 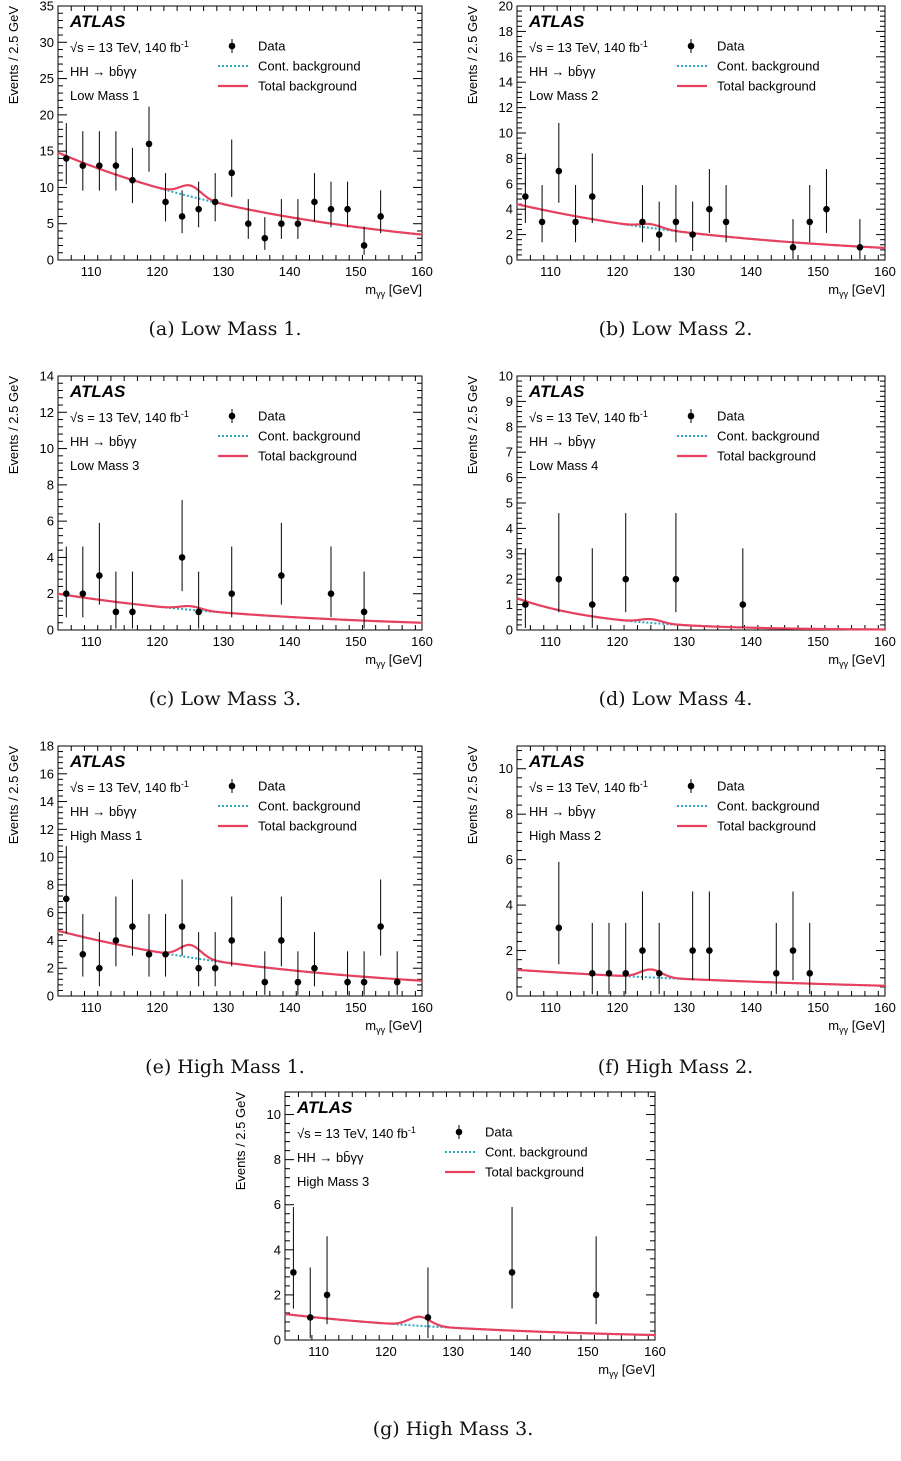 What do you see at coordinates (225, 699) in the screenshot?
I see `caption-c: (c) Low Mass 3.` at bounding box center [225, 699].